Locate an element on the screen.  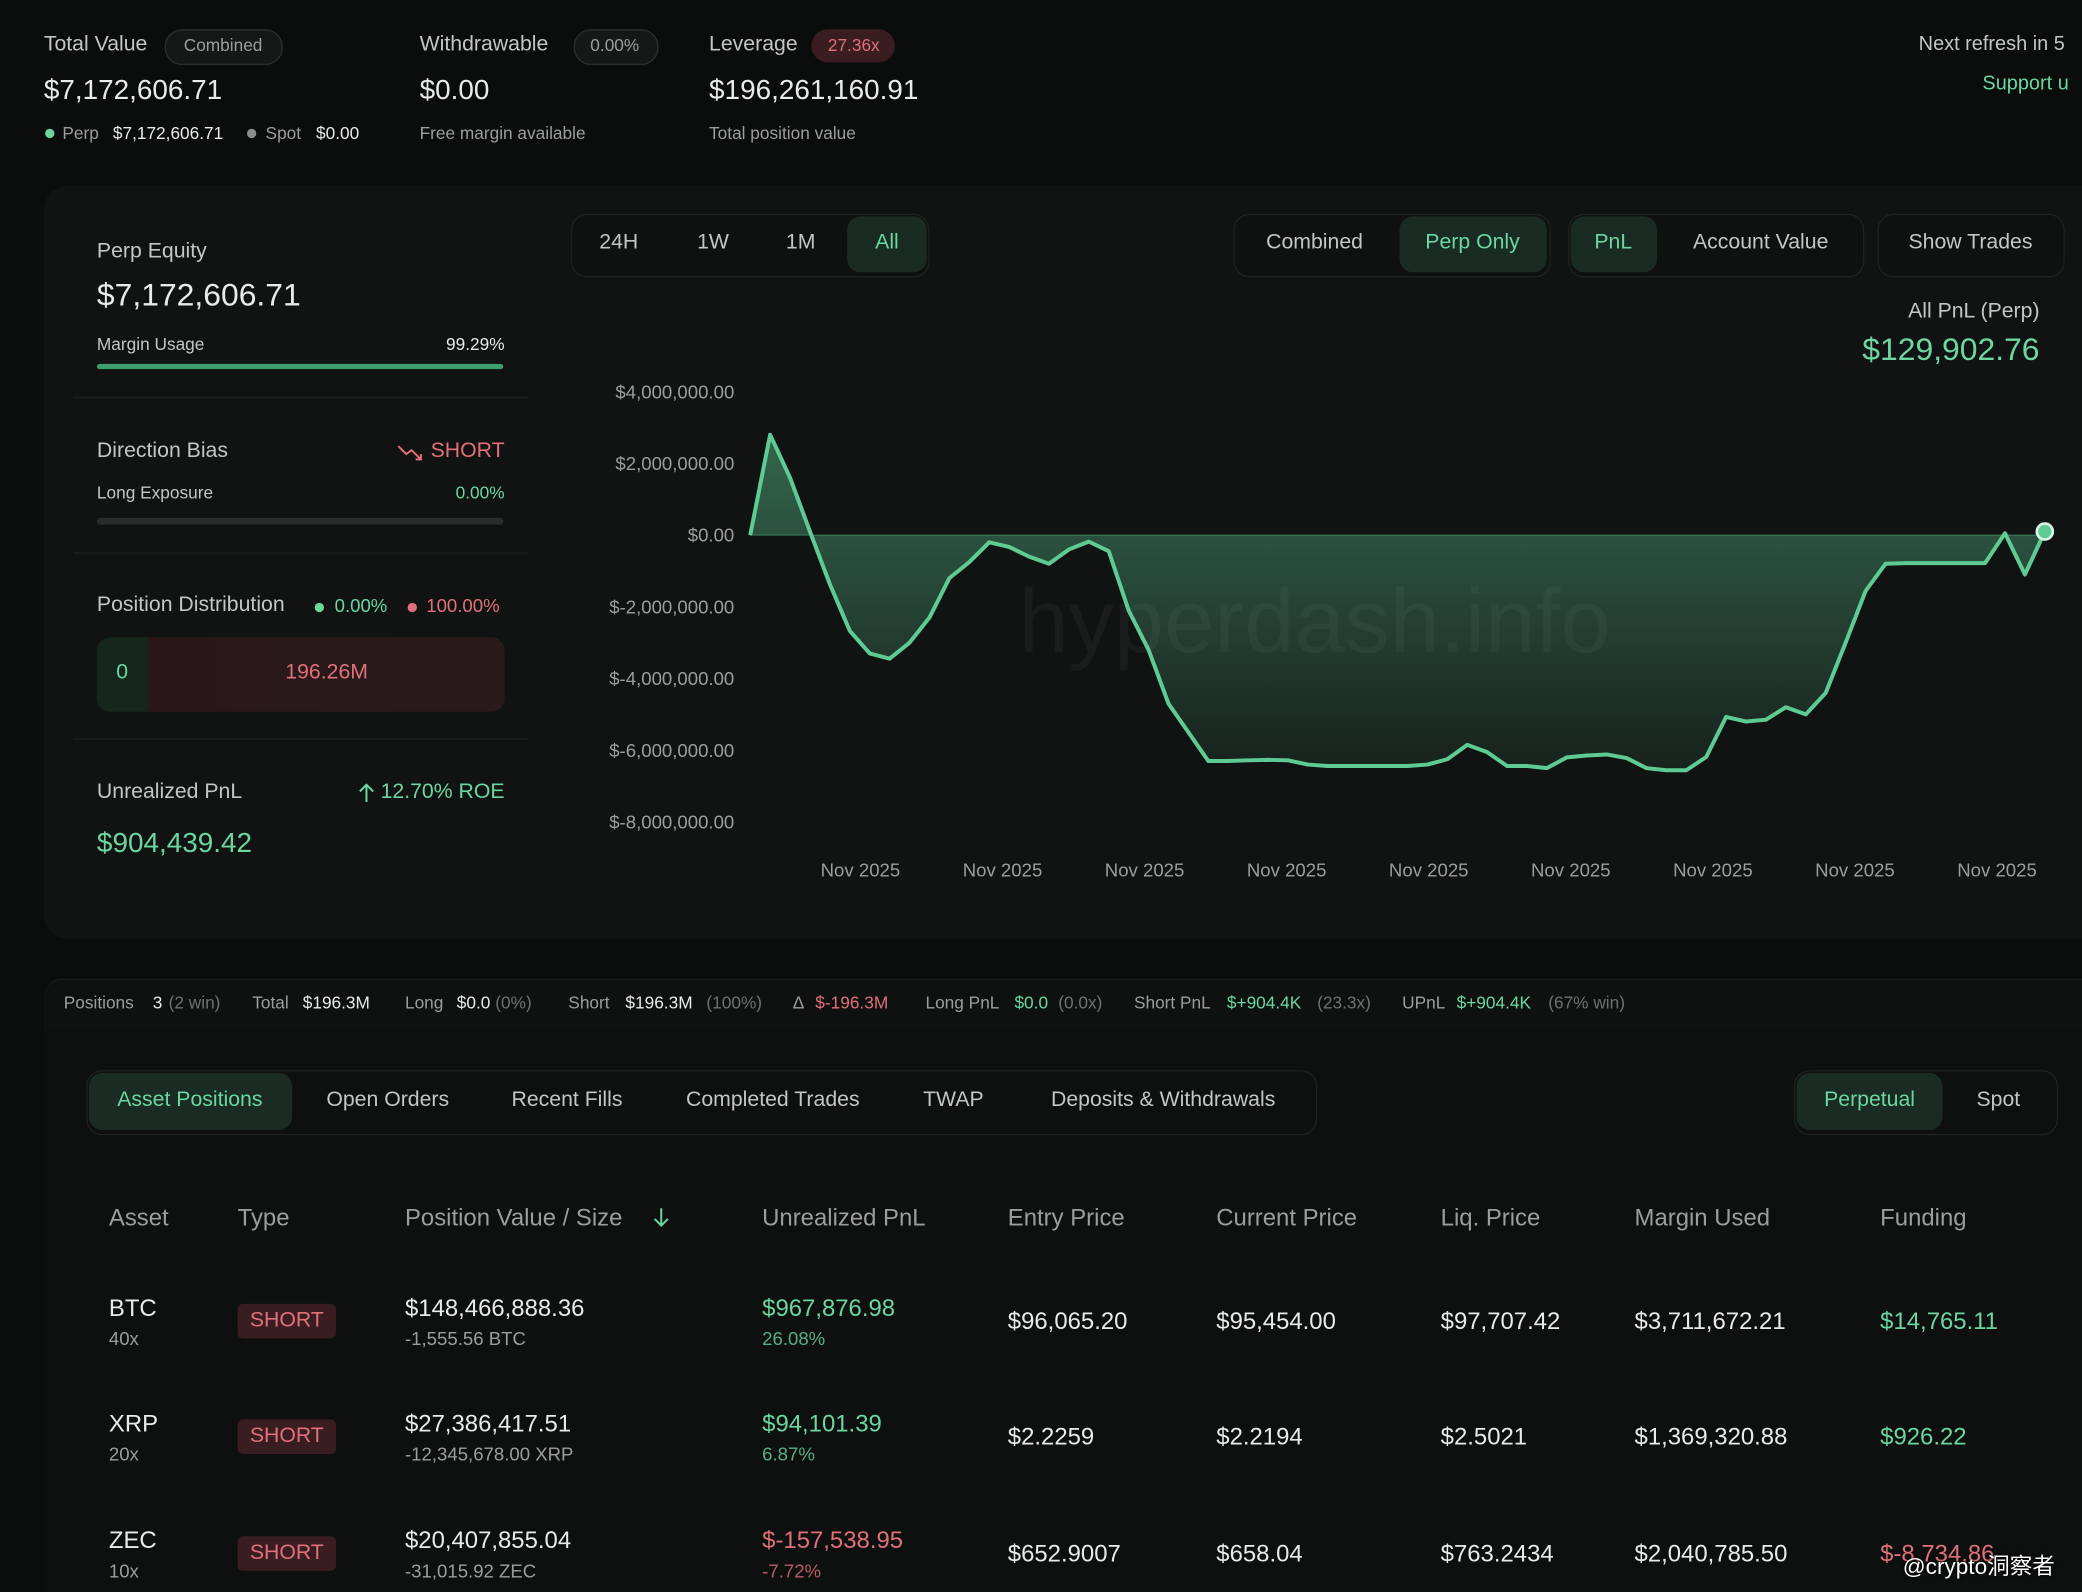
summary-label: Long PnL is located at coordinates (962, 1002).